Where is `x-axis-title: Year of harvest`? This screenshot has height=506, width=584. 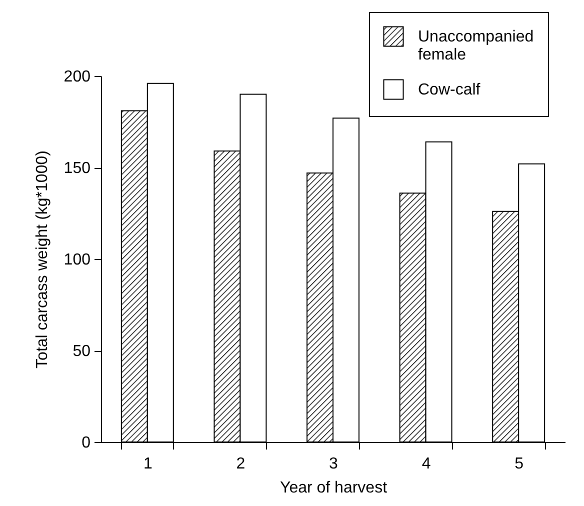
x-axis-title: Year of harvest is located at coordinates (334, 488).